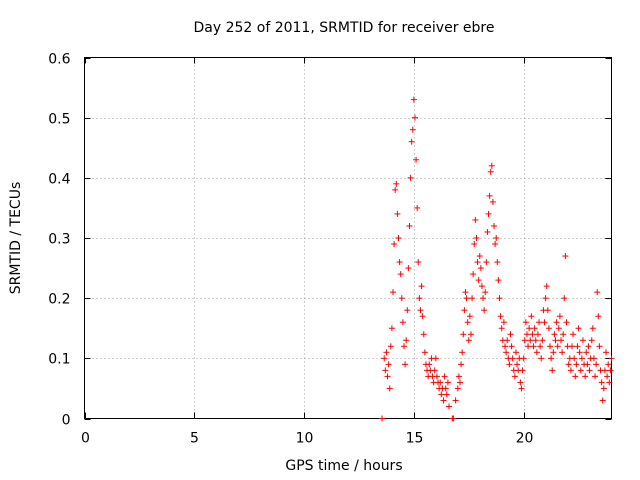 Image resolution: width=640 pixels, height=480 pixels. I want to click on x-tick-label: 15, so click(415, 439).